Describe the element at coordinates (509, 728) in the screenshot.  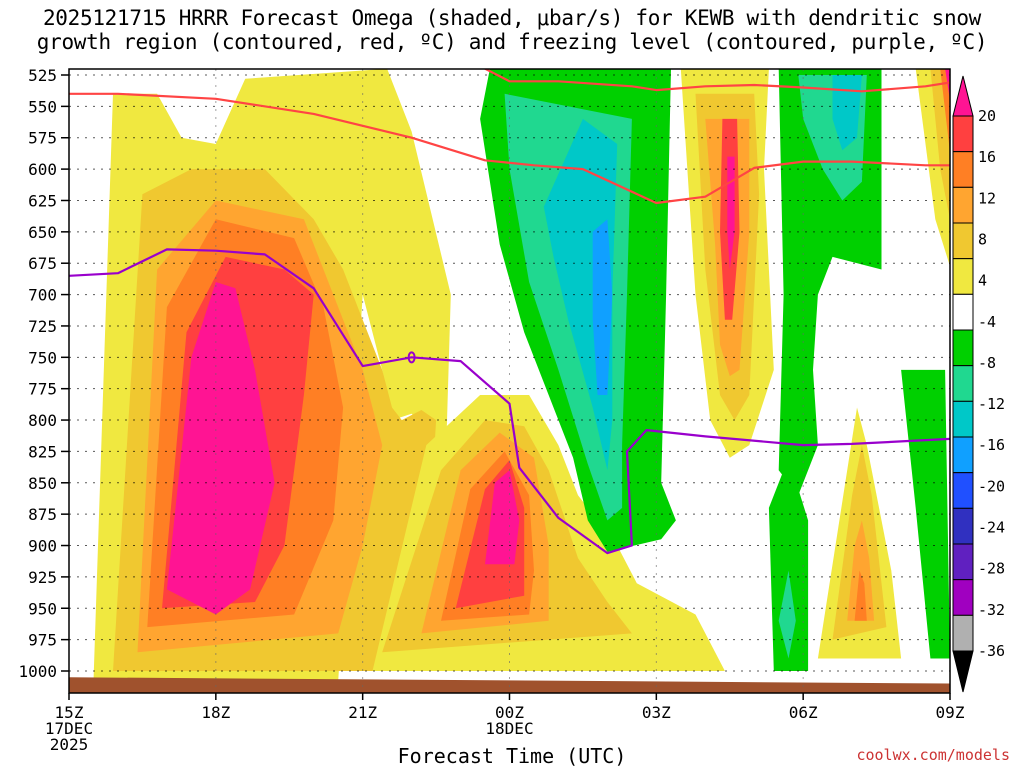
I see `x-tick-label-9-1: 18DEC` at that location.